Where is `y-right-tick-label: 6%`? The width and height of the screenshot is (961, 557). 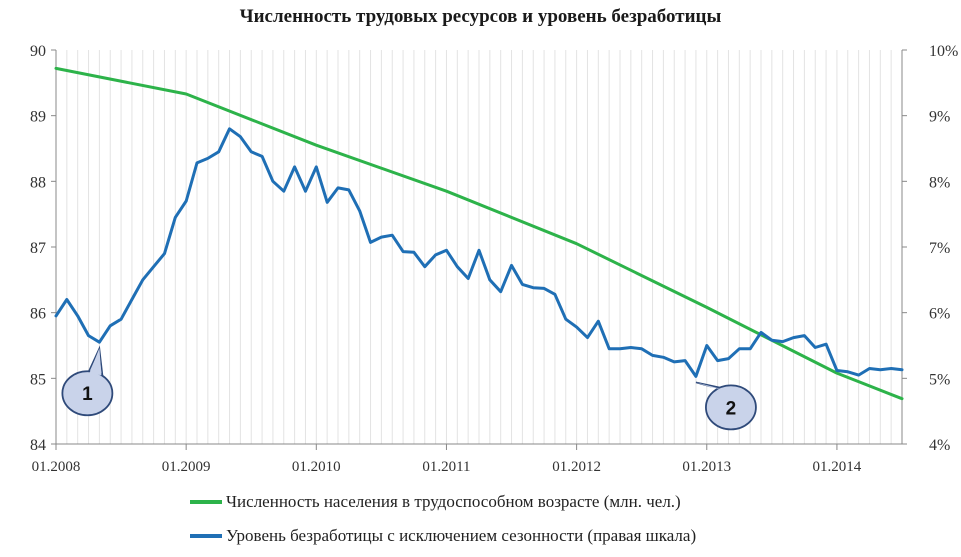
y-right-tick-label: 6% is located at coordinates (939, 314).